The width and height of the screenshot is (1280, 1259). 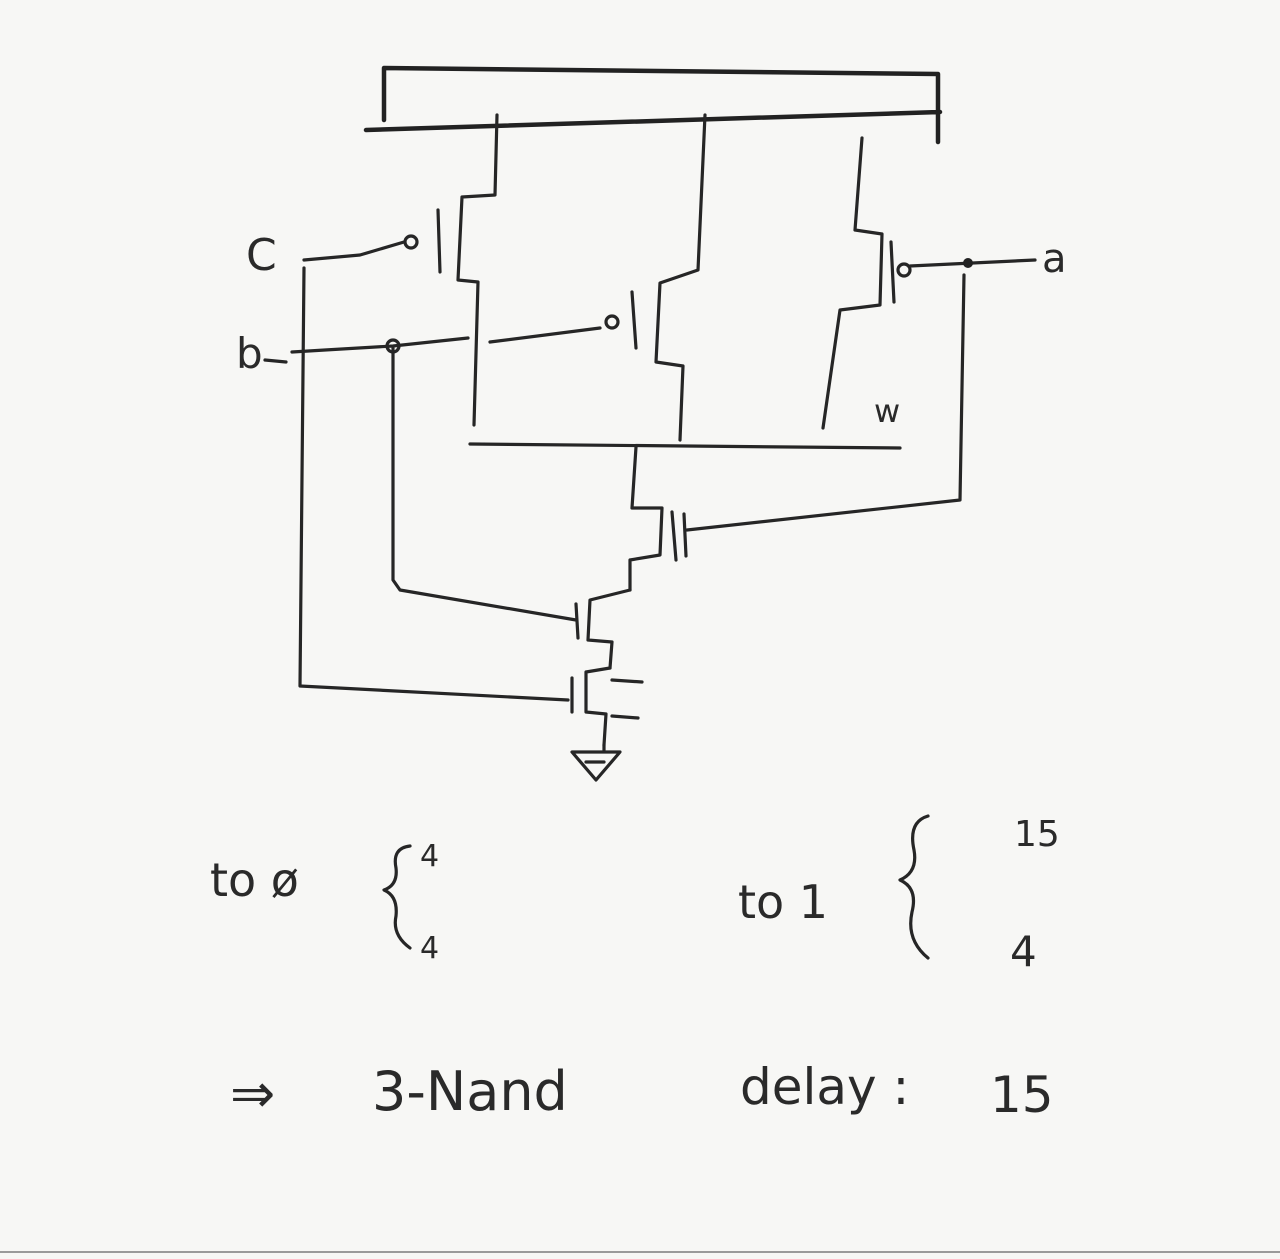 What do you see at coordinates (511, 508) in the screenshot?
I see `nmos-b-transistor` at bounding box center [511, 508].